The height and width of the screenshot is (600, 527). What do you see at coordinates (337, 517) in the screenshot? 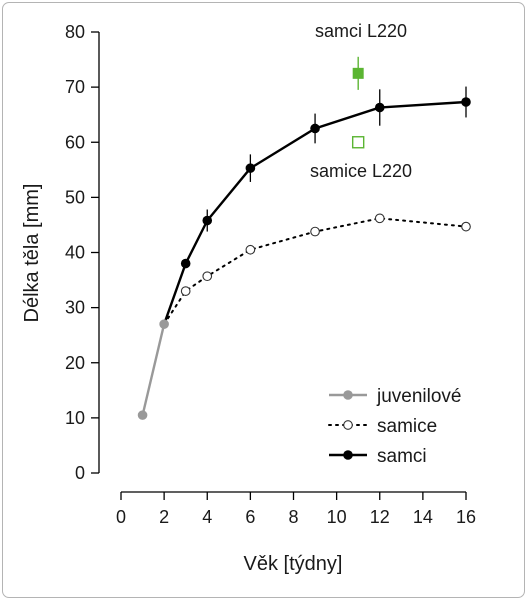
I see `x-tick-label: 10` at bounding box center [337, 517].